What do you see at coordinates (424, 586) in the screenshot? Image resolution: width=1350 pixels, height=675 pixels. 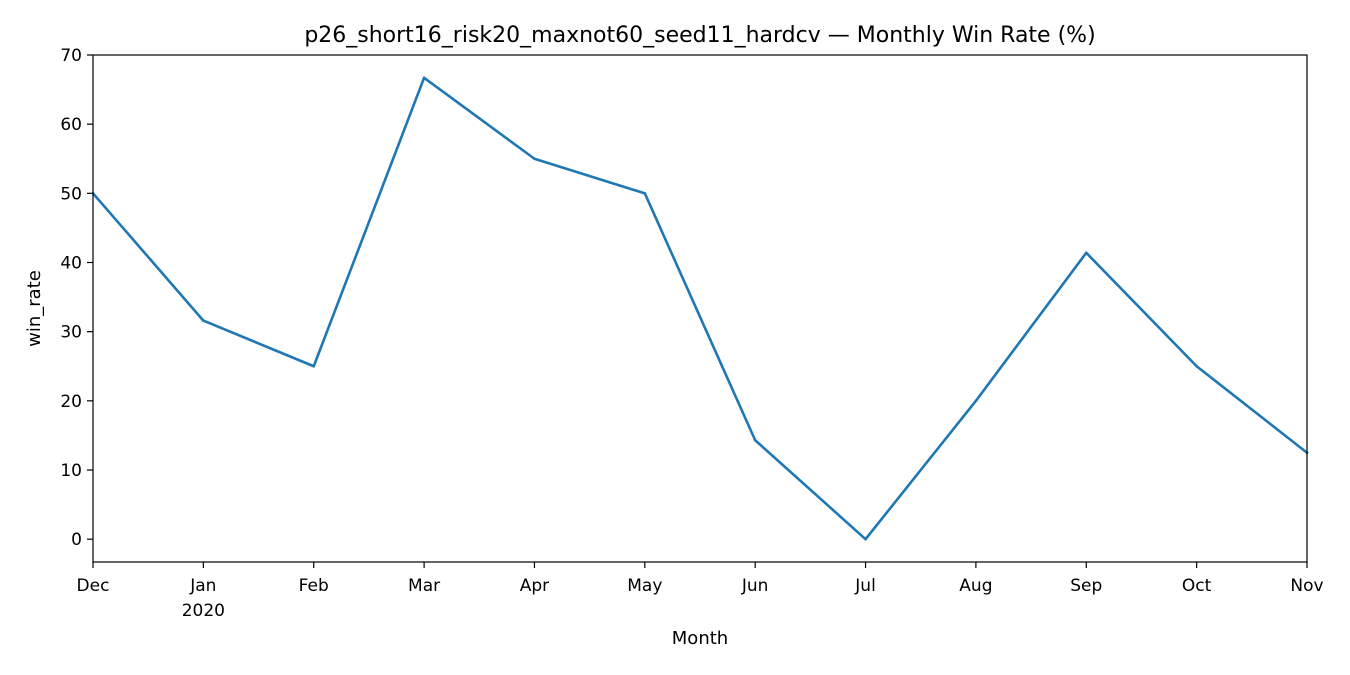 I see `x-tick-label: Mar` at bounding box center [424, 586].